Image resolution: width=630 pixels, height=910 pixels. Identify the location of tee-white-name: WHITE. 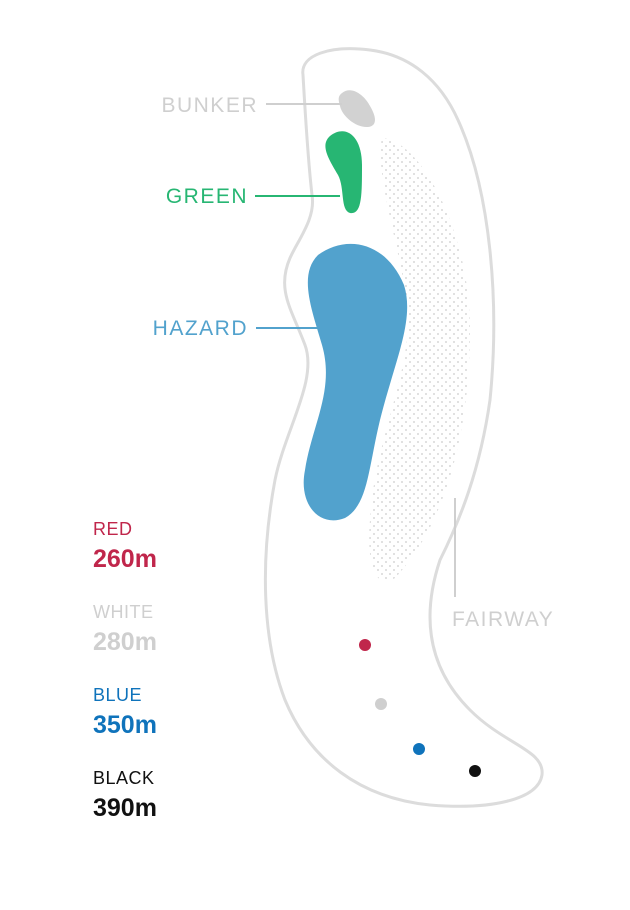
(123, 612).